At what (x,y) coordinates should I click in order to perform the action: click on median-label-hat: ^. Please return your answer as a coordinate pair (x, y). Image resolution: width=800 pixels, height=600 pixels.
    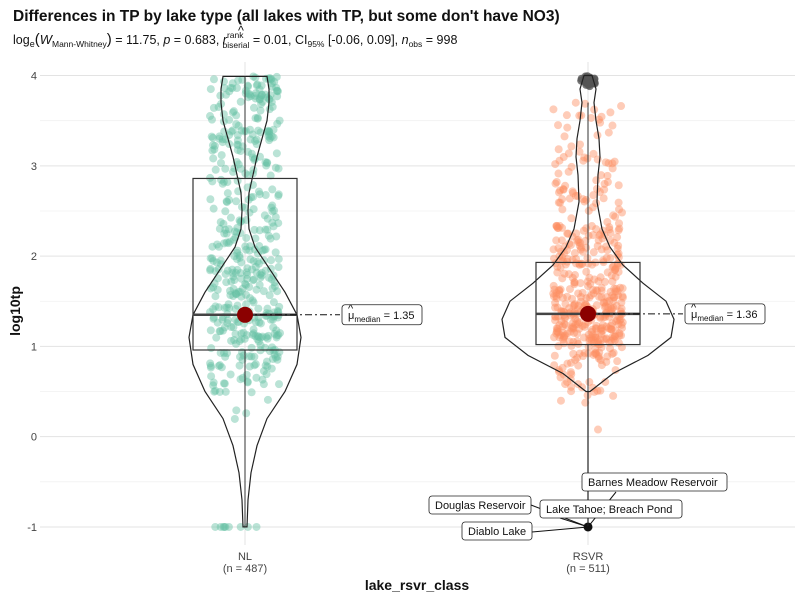
    Looking at the image, I should click on (351, 309).